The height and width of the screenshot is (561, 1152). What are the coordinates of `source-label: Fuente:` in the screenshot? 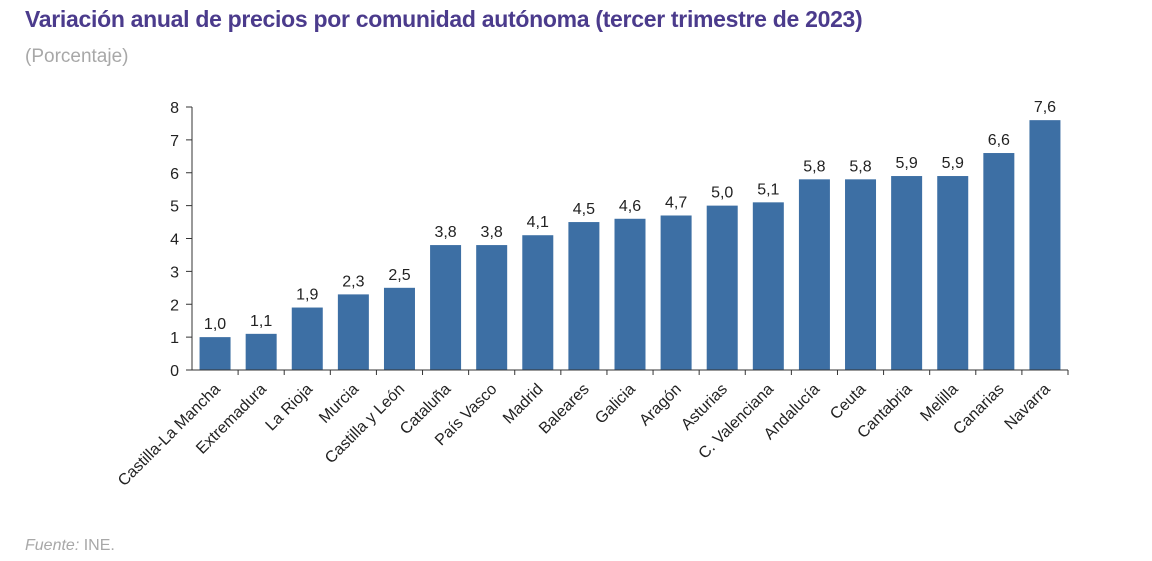 It's located at (52, 545).